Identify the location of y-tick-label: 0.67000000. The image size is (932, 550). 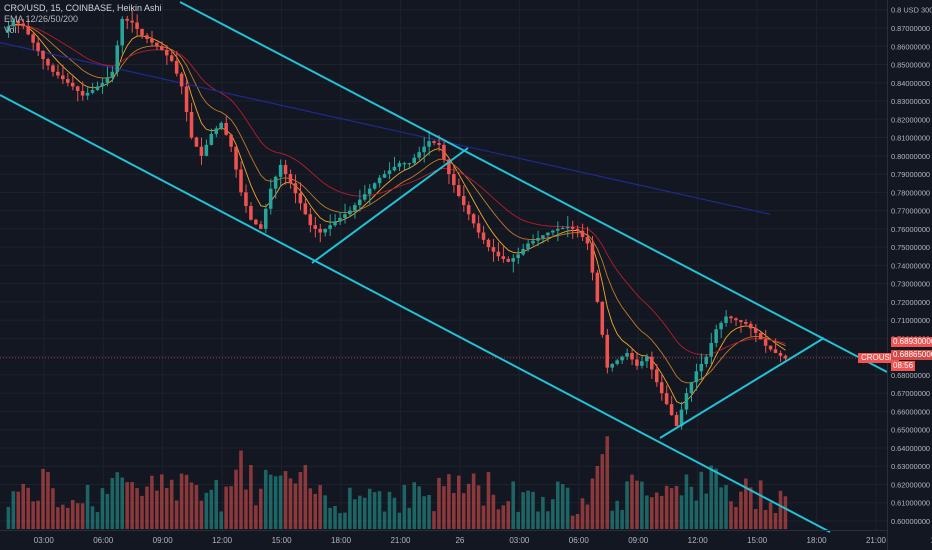
(910, 393).